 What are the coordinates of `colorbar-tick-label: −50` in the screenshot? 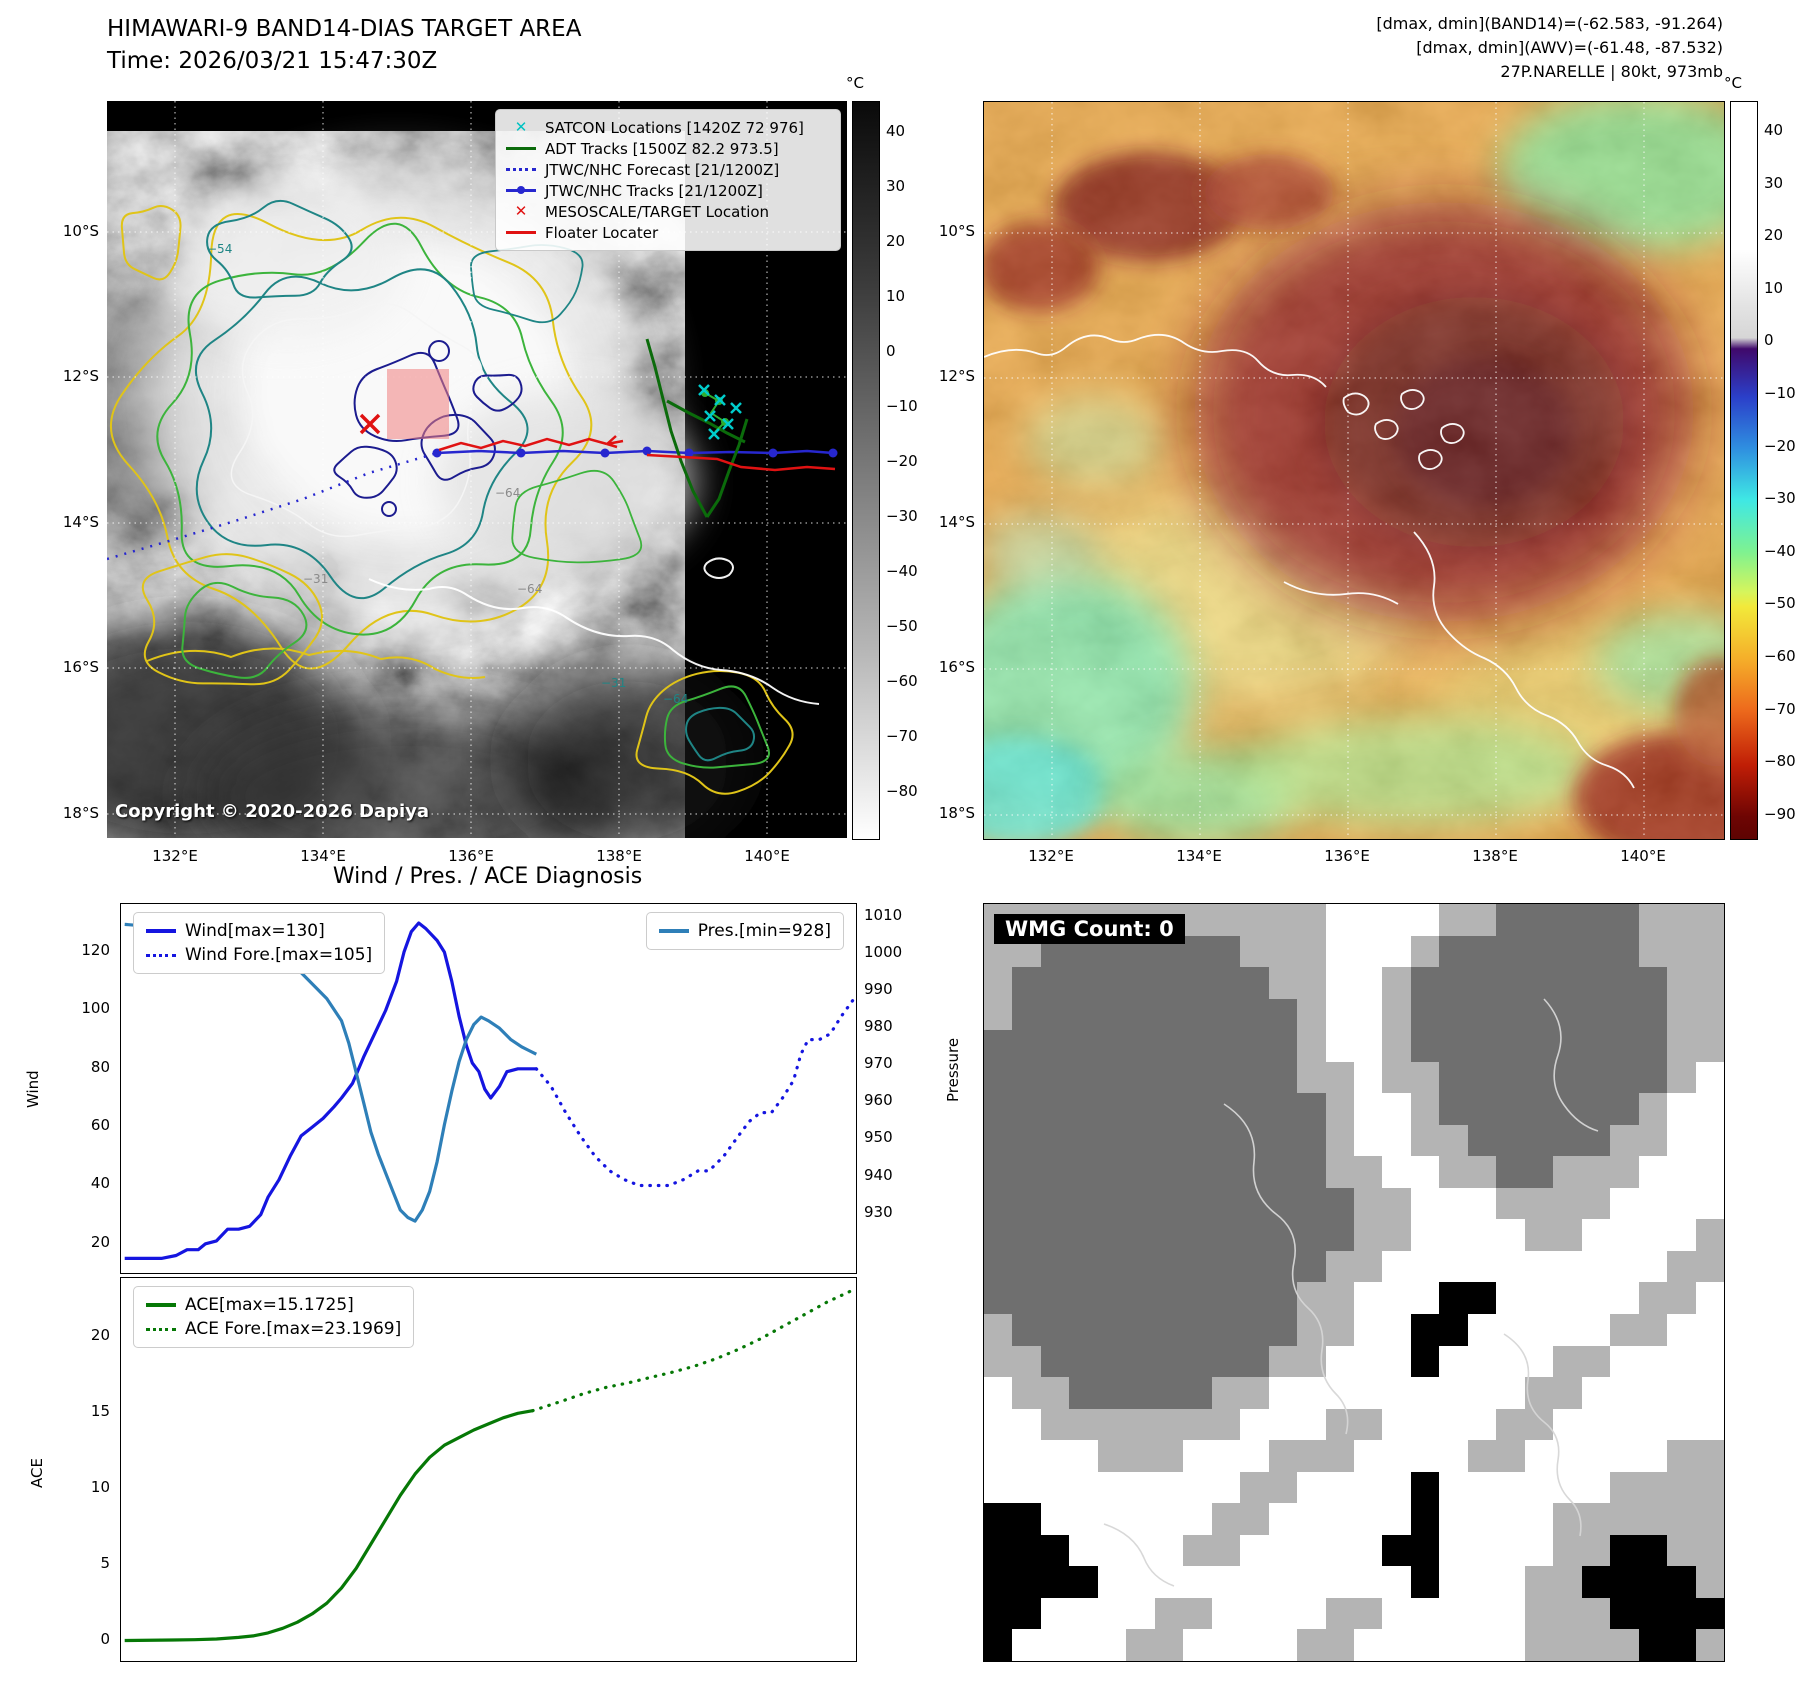 It's located at (1780, 603).